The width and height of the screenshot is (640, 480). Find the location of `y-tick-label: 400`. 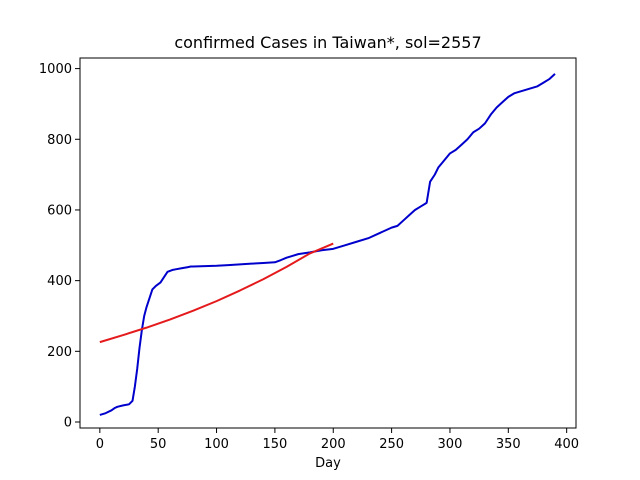

y-tick-label: 400 is located at coordinates (59, 281).